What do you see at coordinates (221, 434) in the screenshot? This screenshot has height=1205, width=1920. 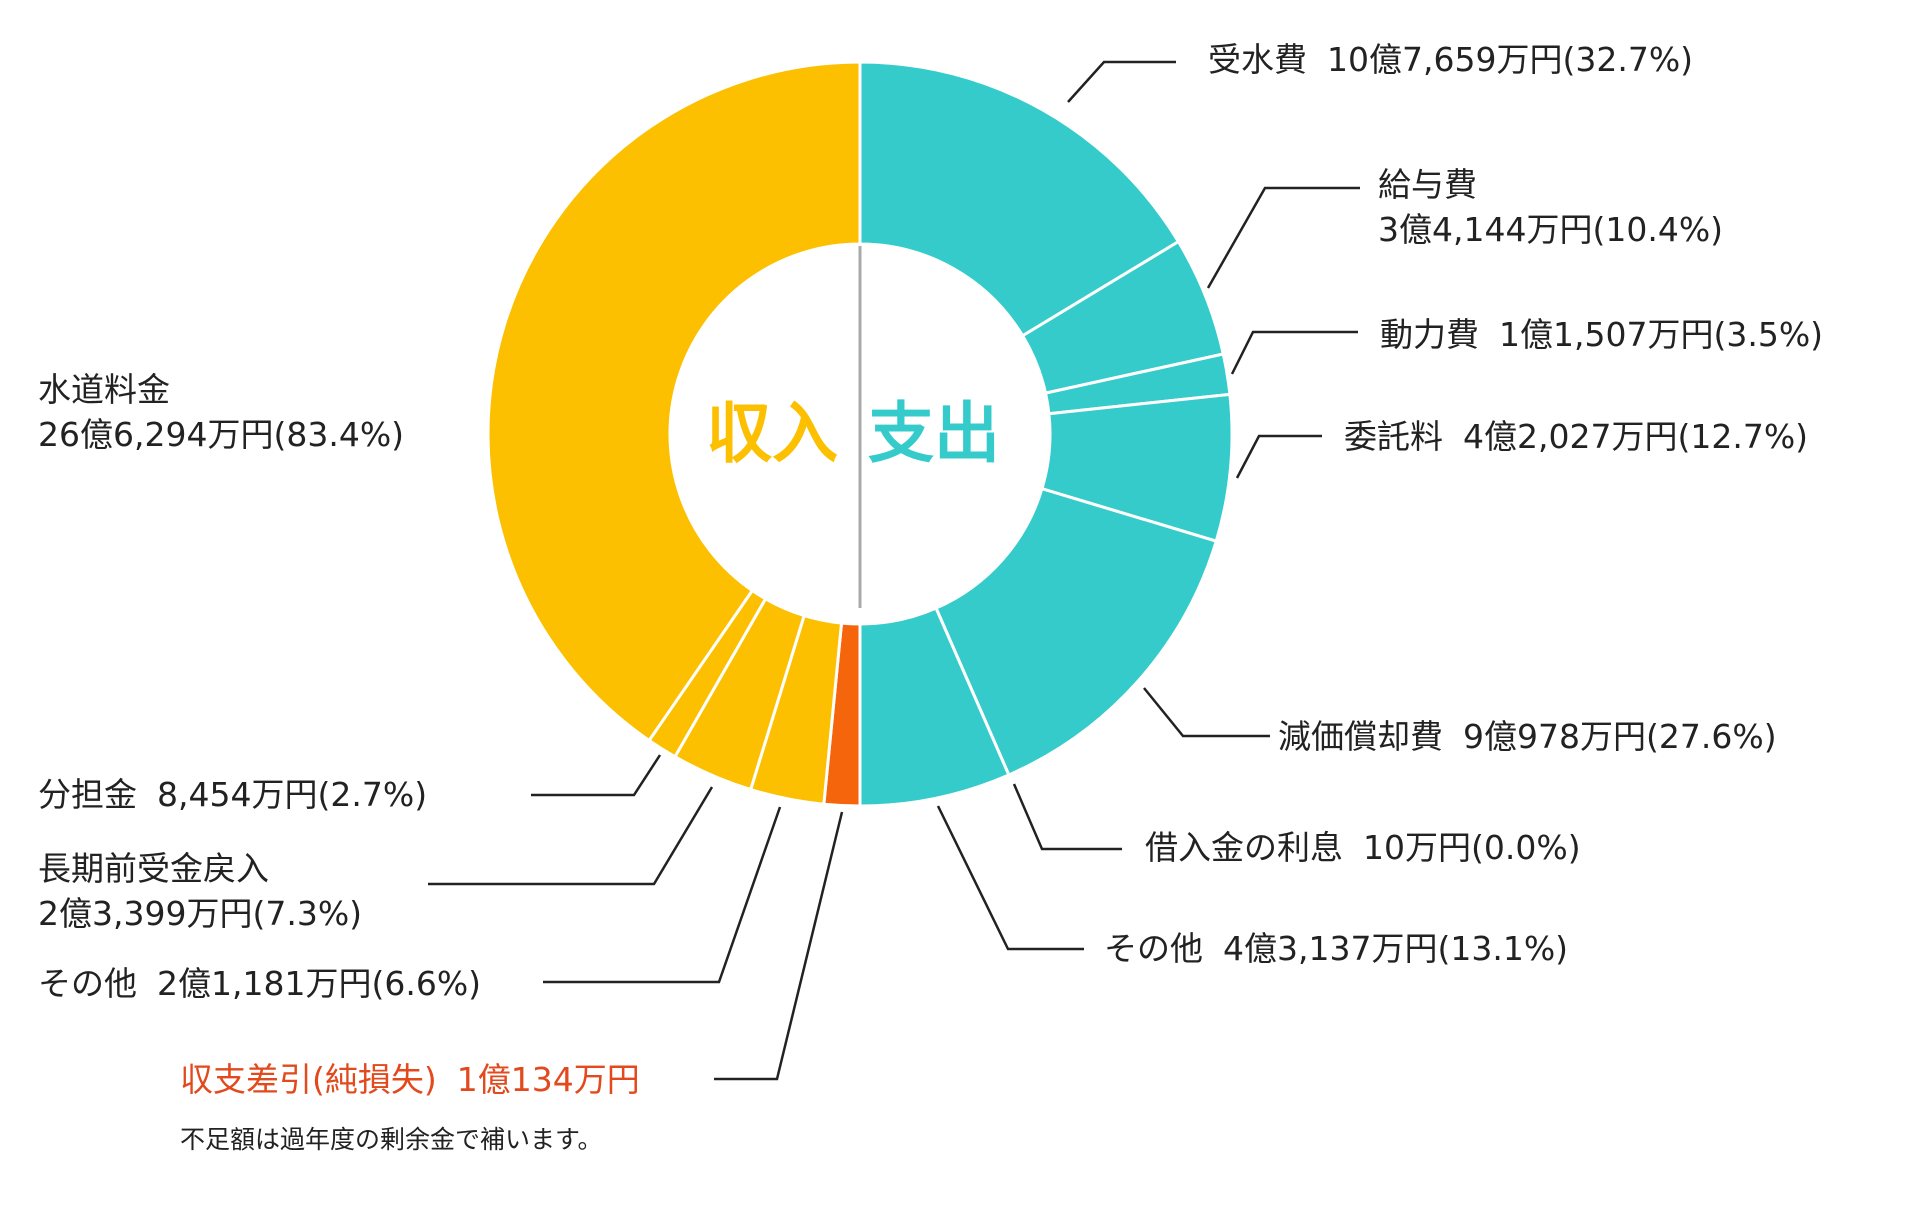 I see `label-income-suido-value: 26億6,294万円(83.4%)` at bounding box center [221, 434].